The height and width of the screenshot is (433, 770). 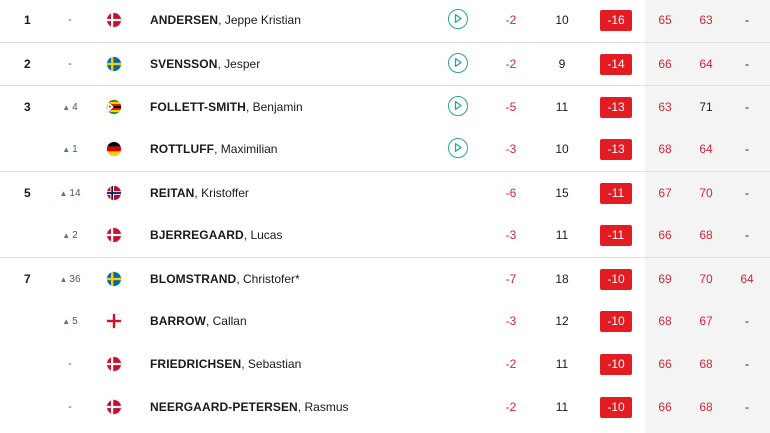 I want to click on leaderboard-row: - NEERGAARD-PETERSEN, Rasmus -2 11 -10 66 68 -, so click(x=385, y=407).